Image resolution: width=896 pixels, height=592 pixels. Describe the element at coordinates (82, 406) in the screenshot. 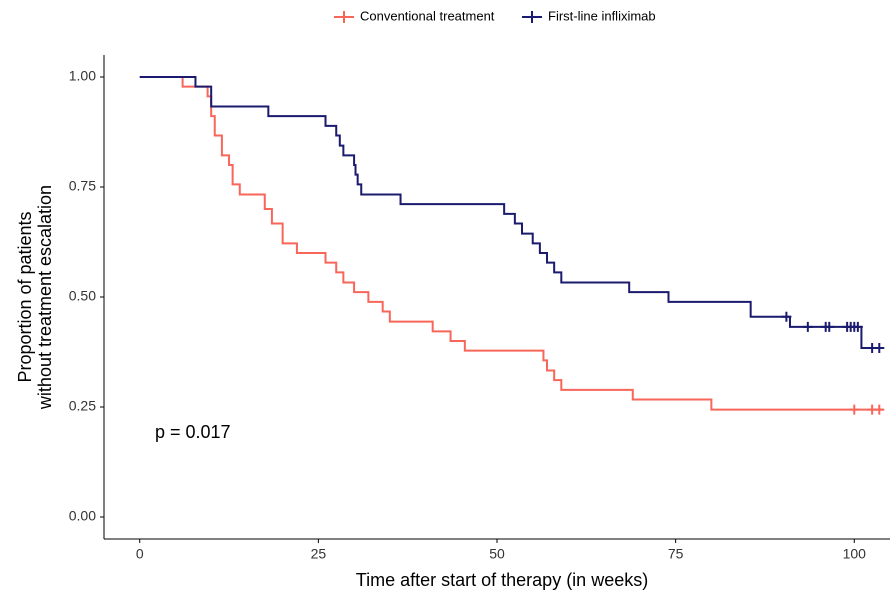

I see `y-tick-label: 0.25` at that location.